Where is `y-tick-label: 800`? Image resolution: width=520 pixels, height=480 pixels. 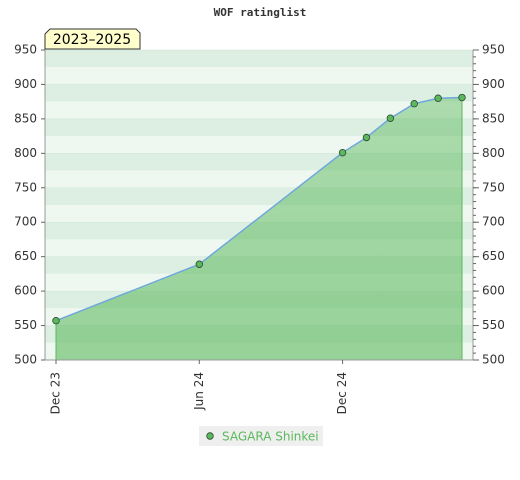 y-tick-label: 800 is located at coordinates (25, 153).